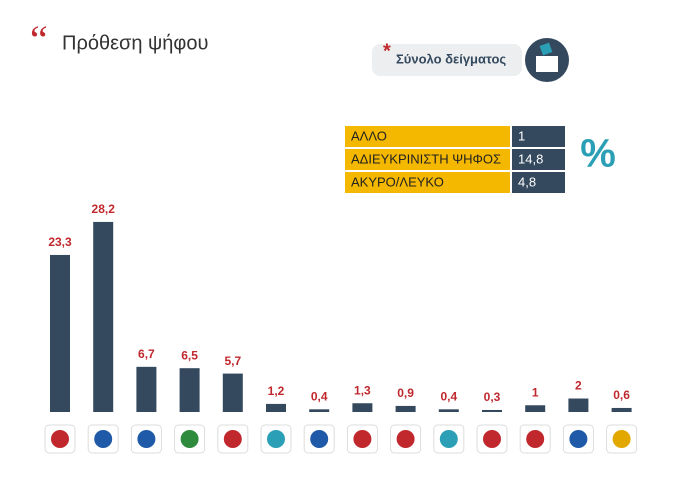 The image size is (685, 493). What do you see at coordinates (535, 392) in the screenshot?
I see `value-label: 1` at bounding box center [535, 392].